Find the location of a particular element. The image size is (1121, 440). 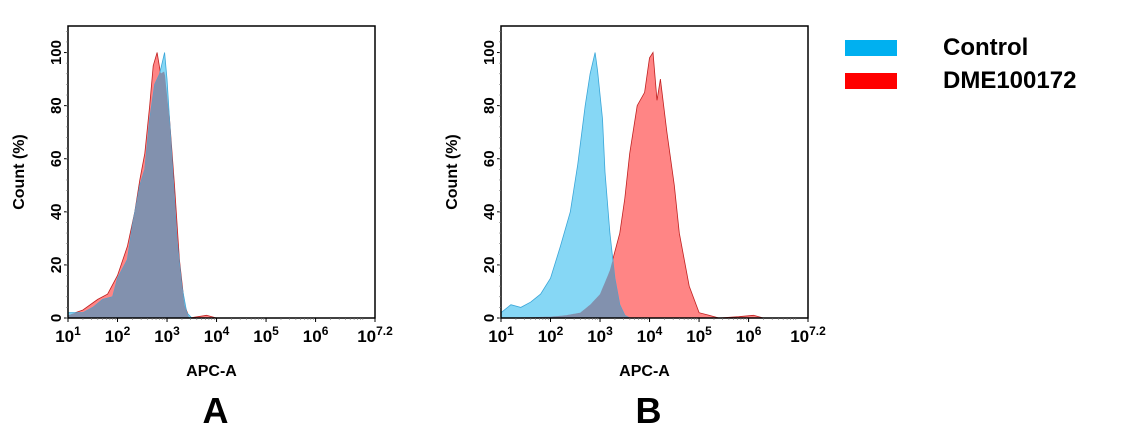

panel-label: B is located at coordinates (649, 410).